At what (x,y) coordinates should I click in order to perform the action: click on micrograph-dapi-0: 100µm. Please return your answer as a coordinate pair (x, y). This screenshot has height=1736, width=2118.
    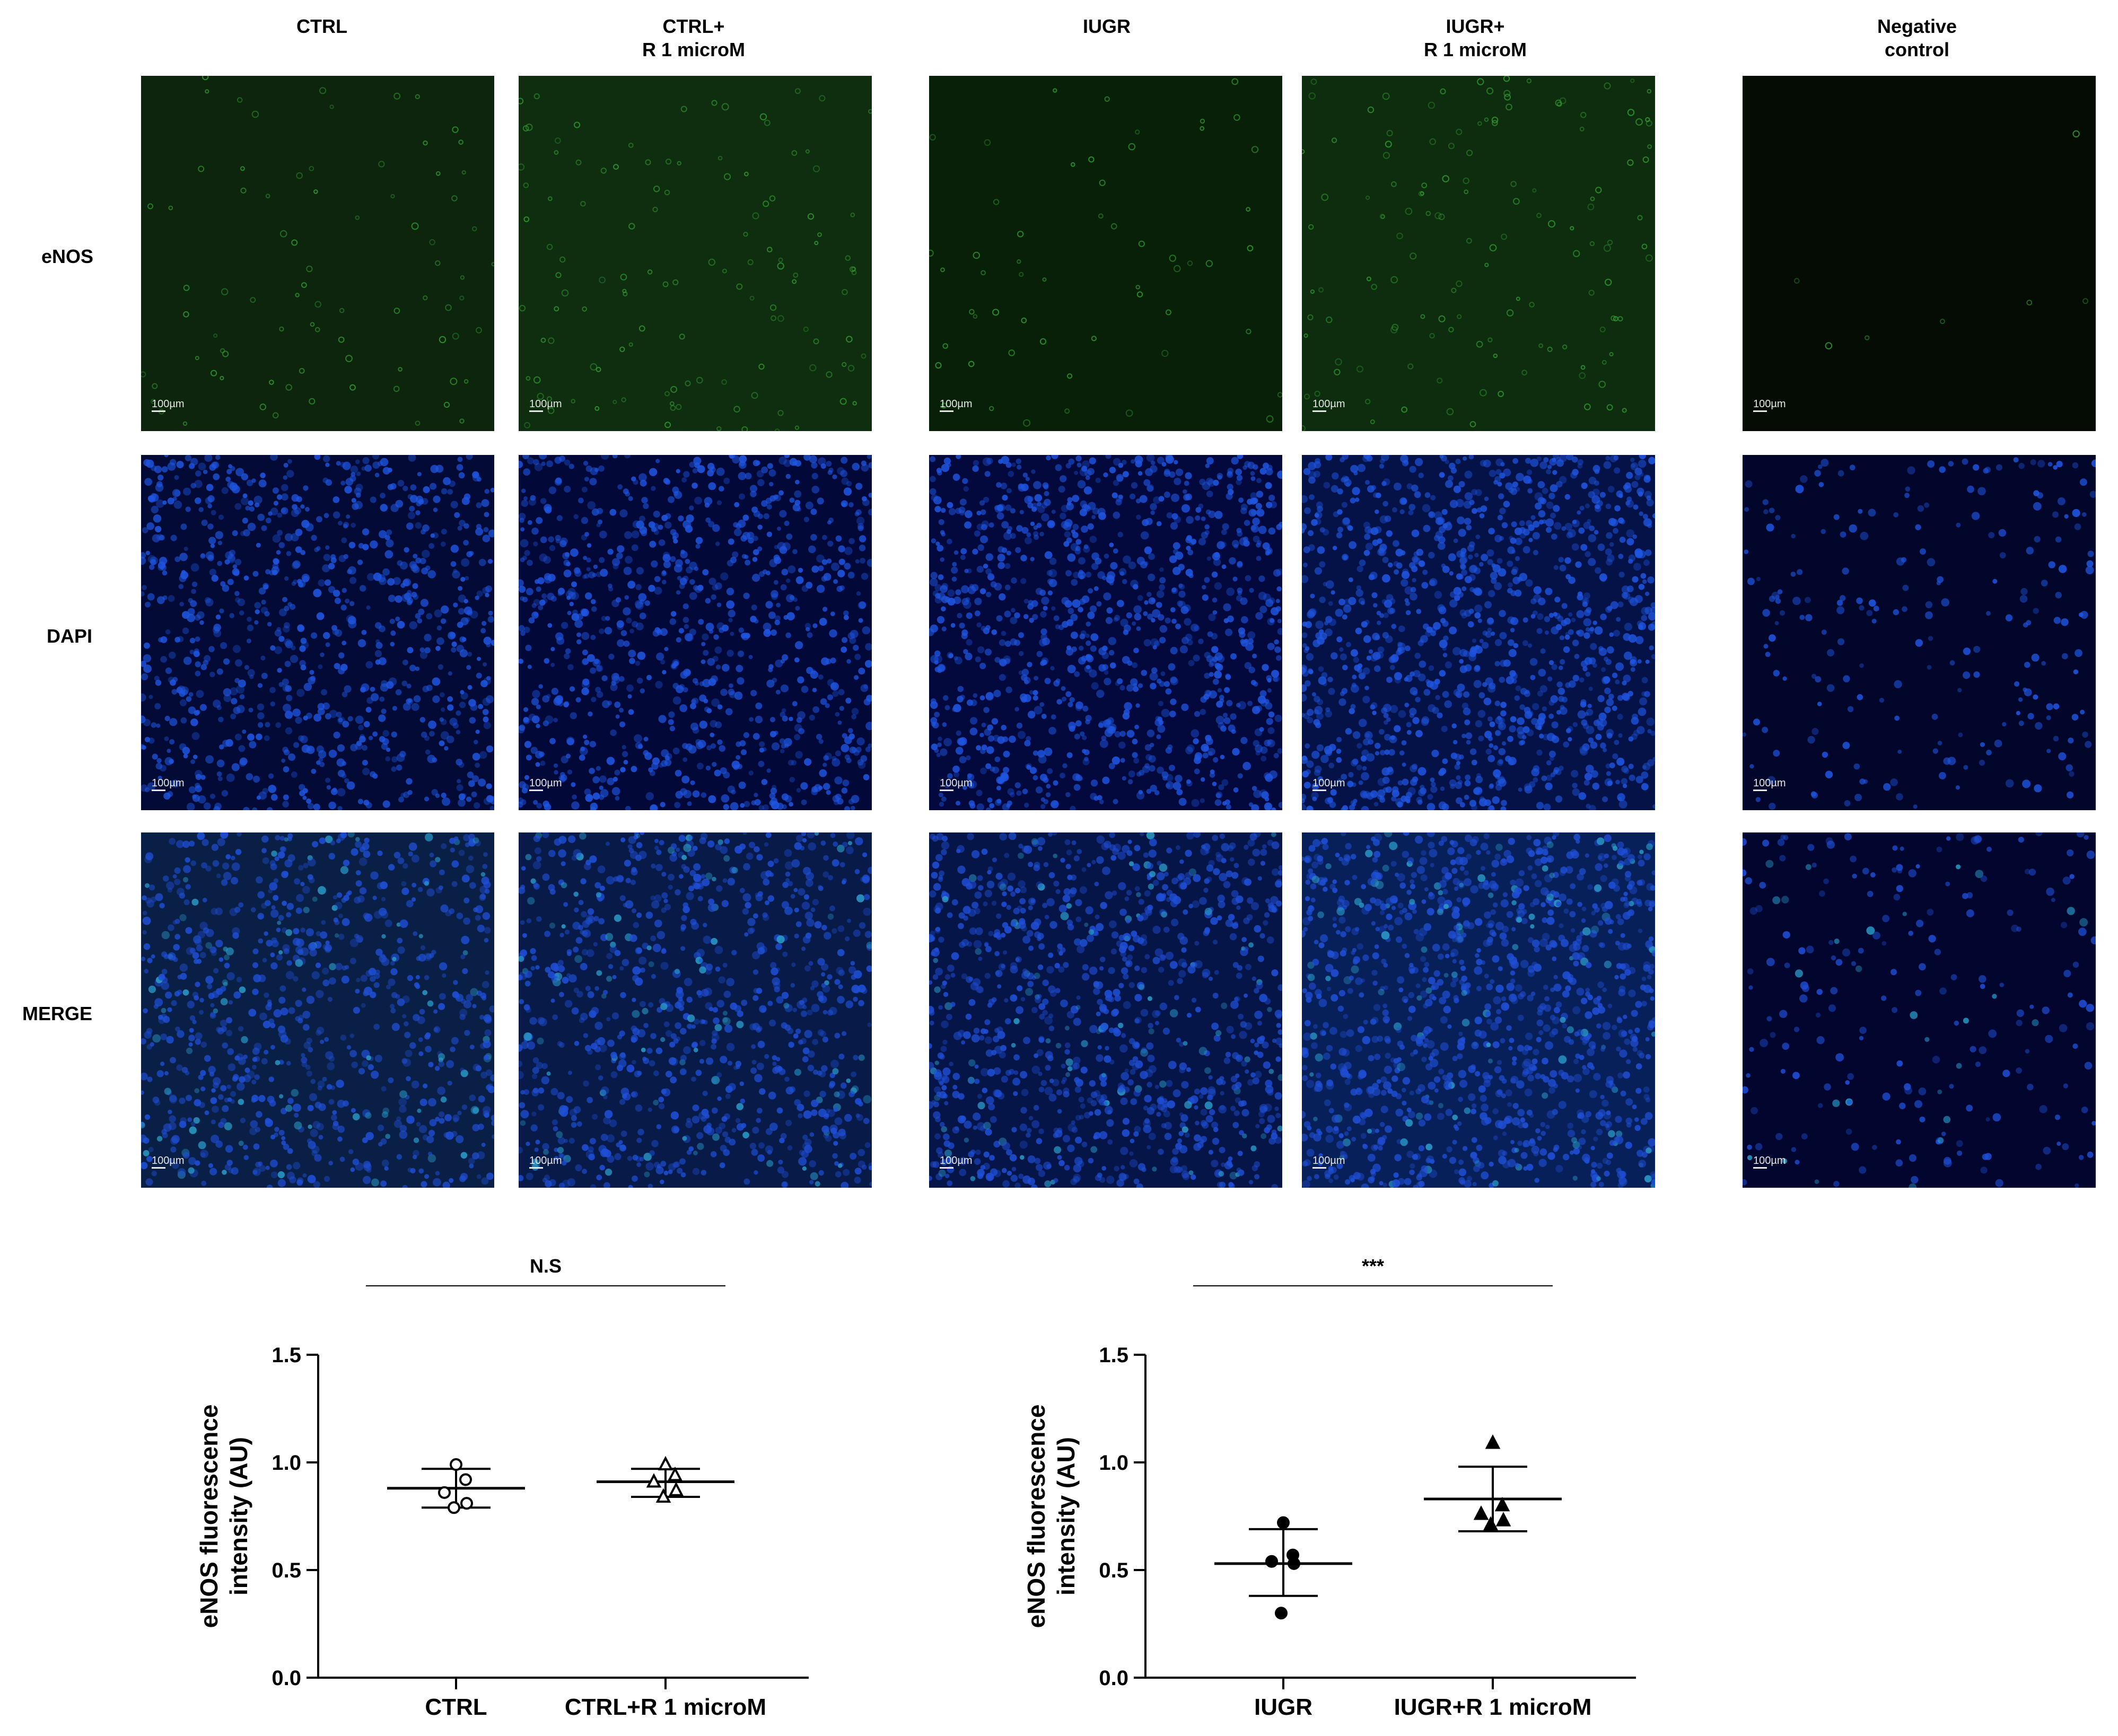
    Looking at the image, I should click on (317, 632).